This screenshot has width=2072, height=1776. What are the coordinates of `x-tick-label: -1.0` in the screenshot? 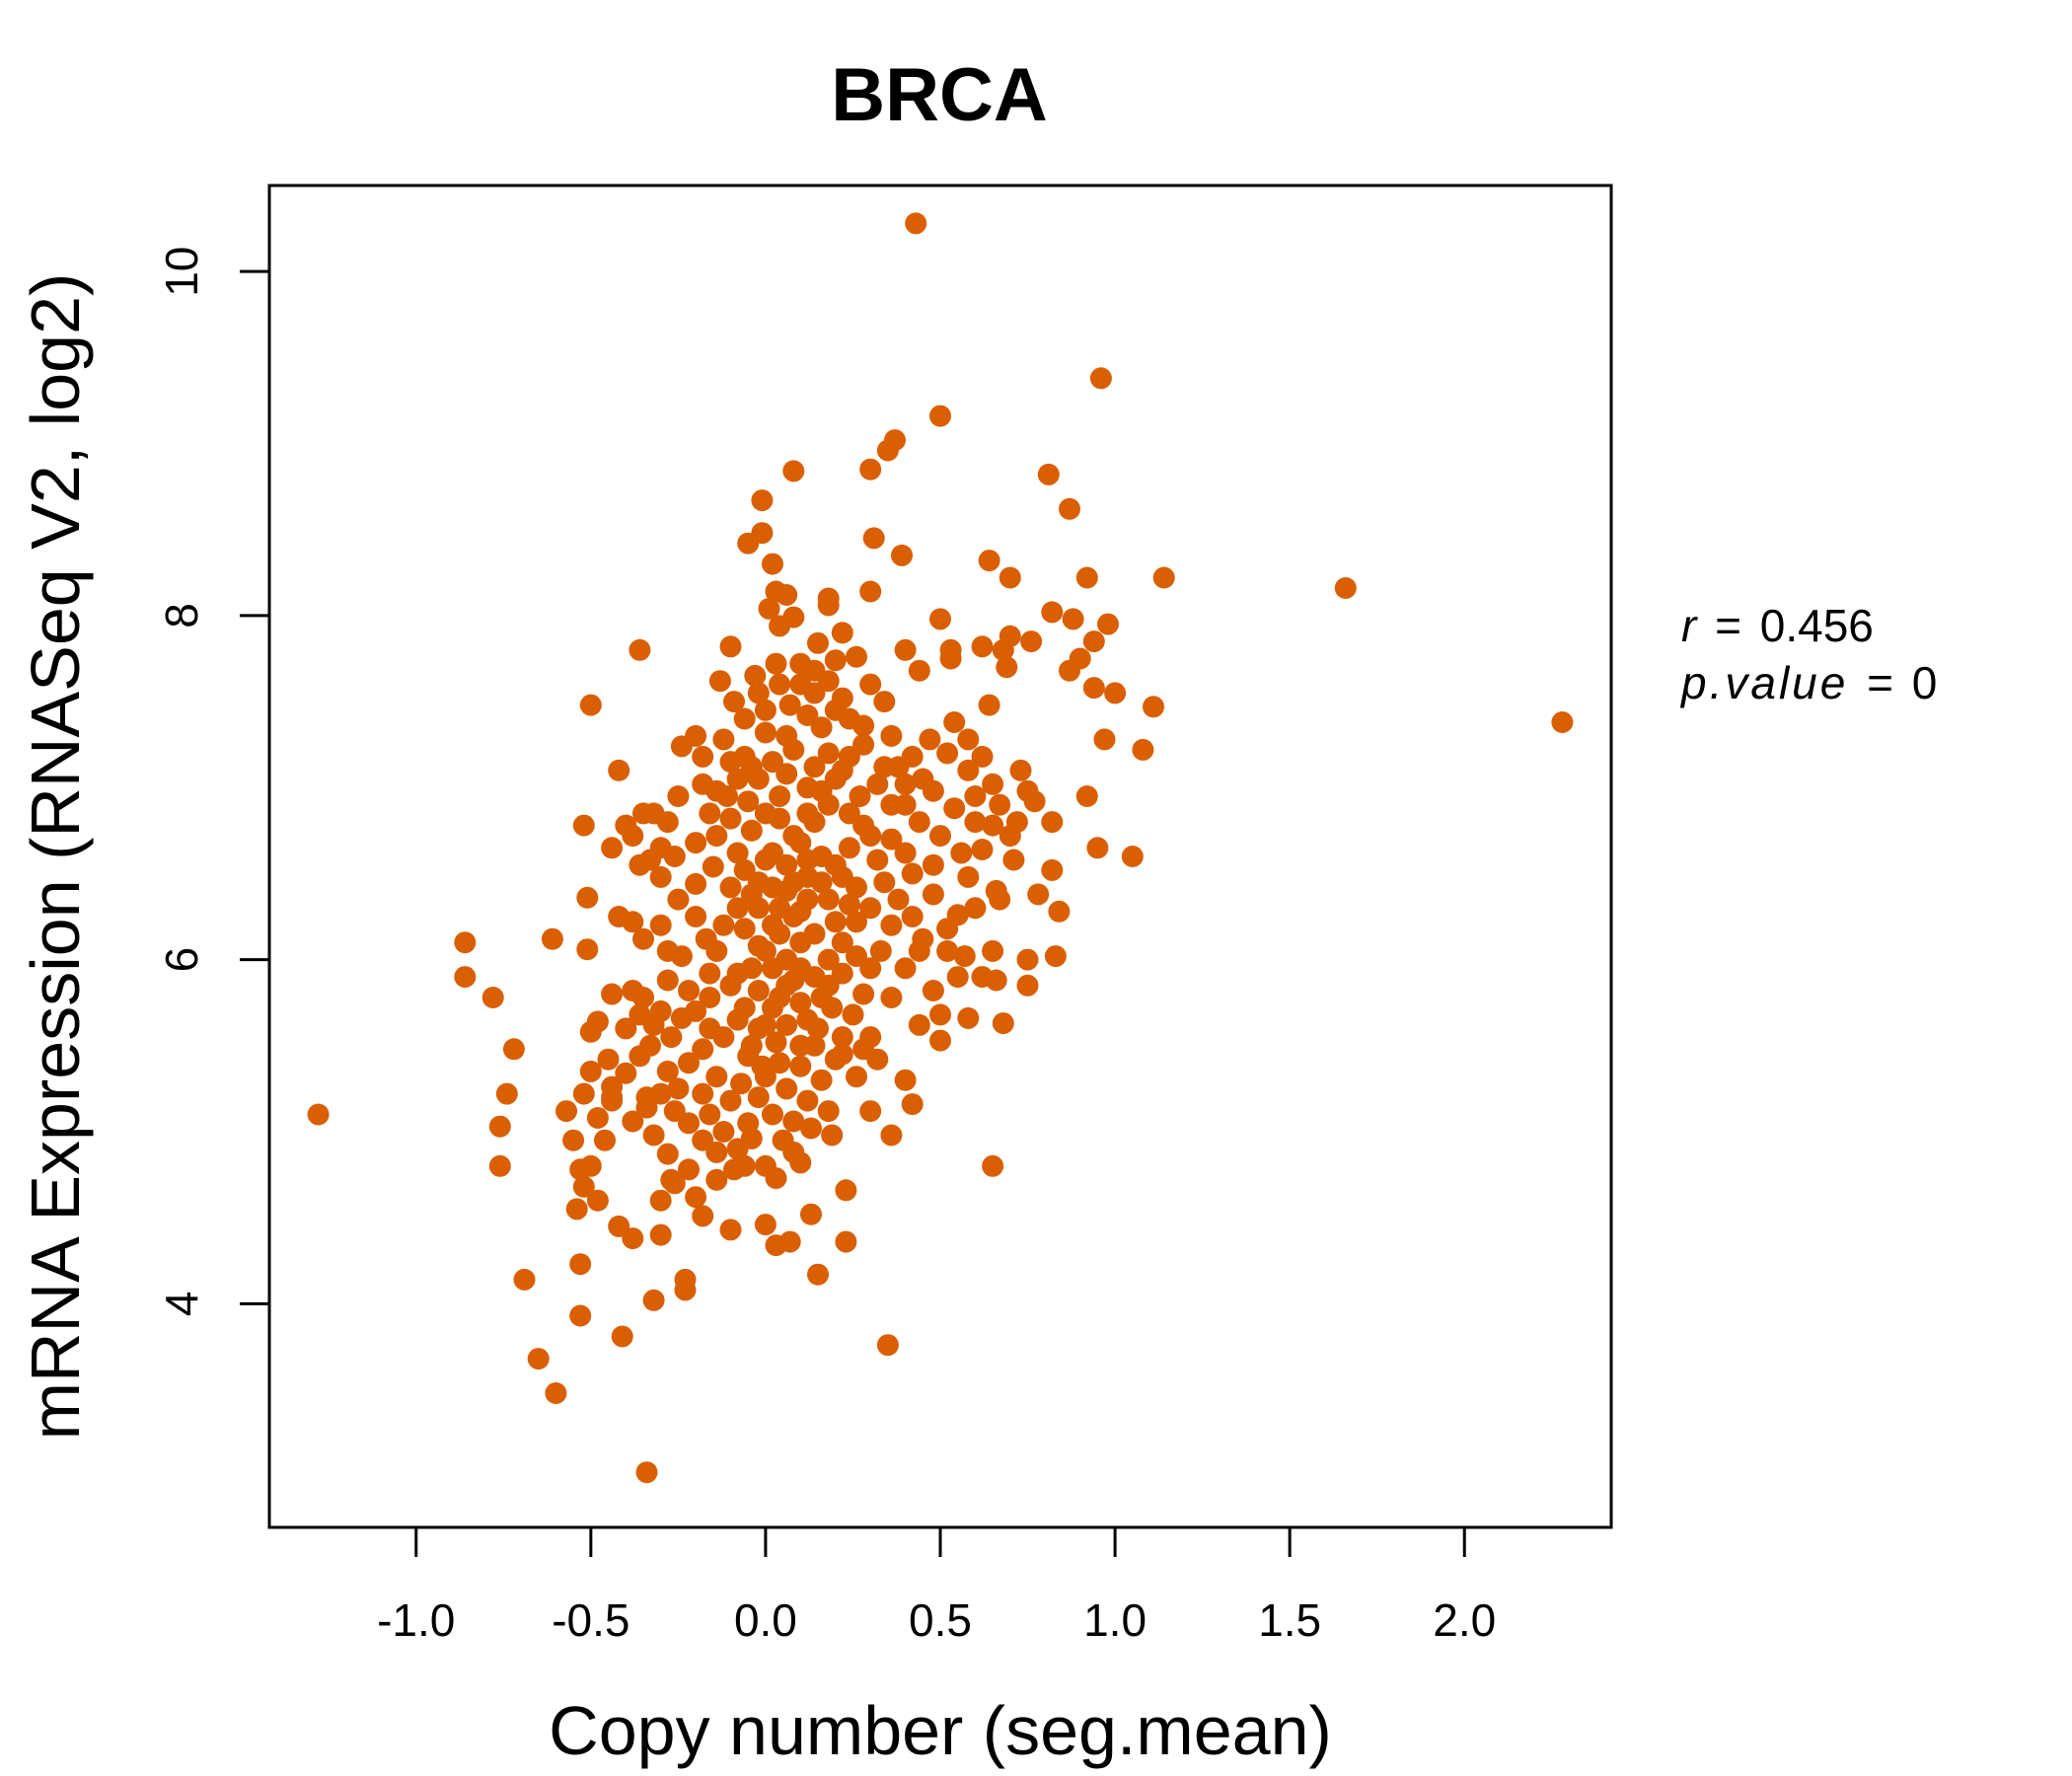 It's located at (416, 1620).